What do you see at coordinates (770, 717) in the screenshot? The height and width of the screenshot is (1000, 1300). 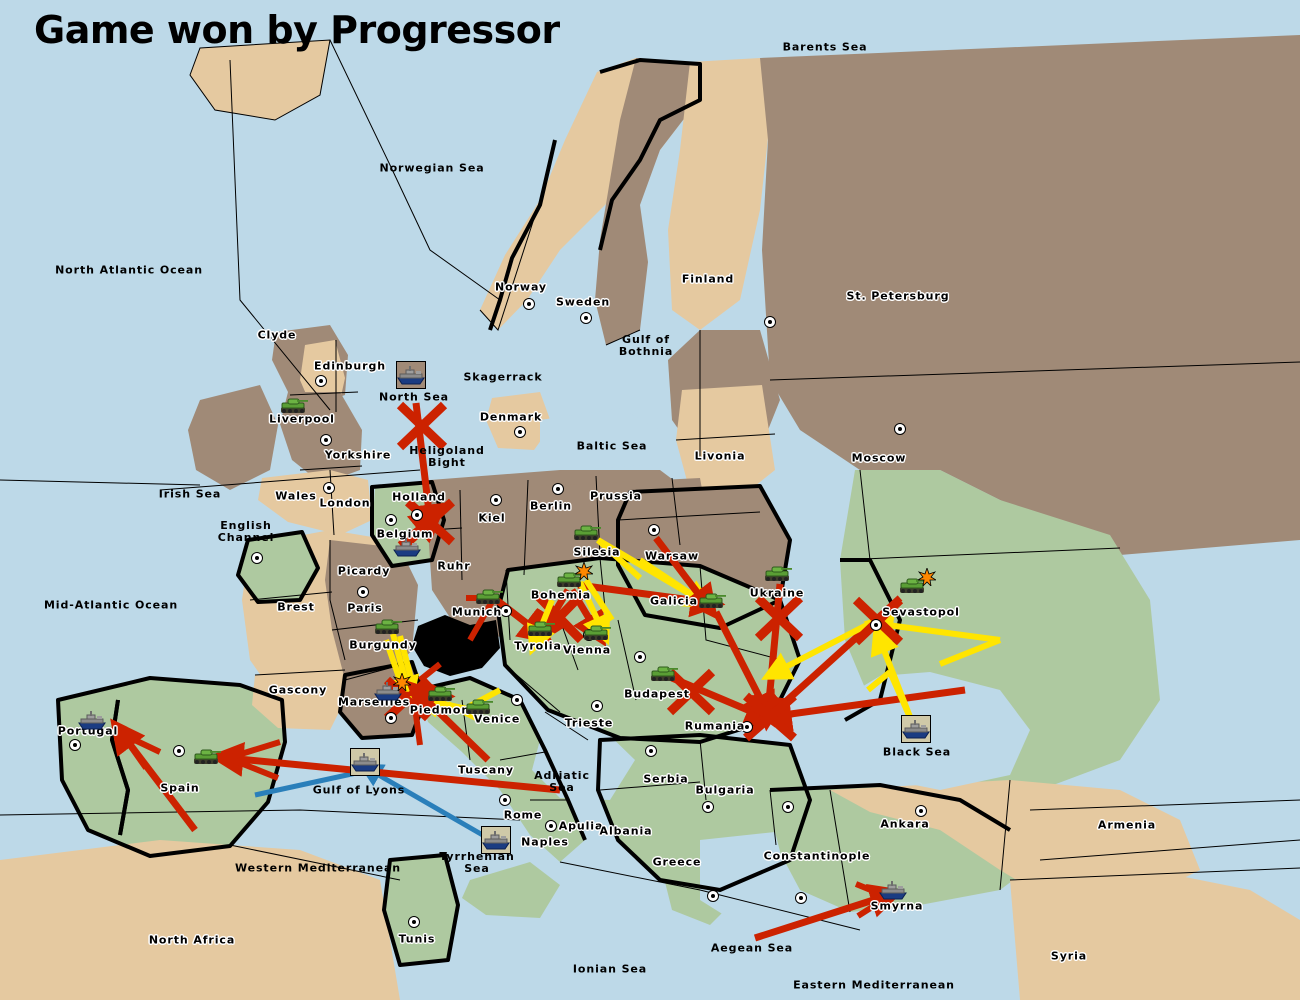 I see `bounce-star-rumania` at bounding box center [770, 717].